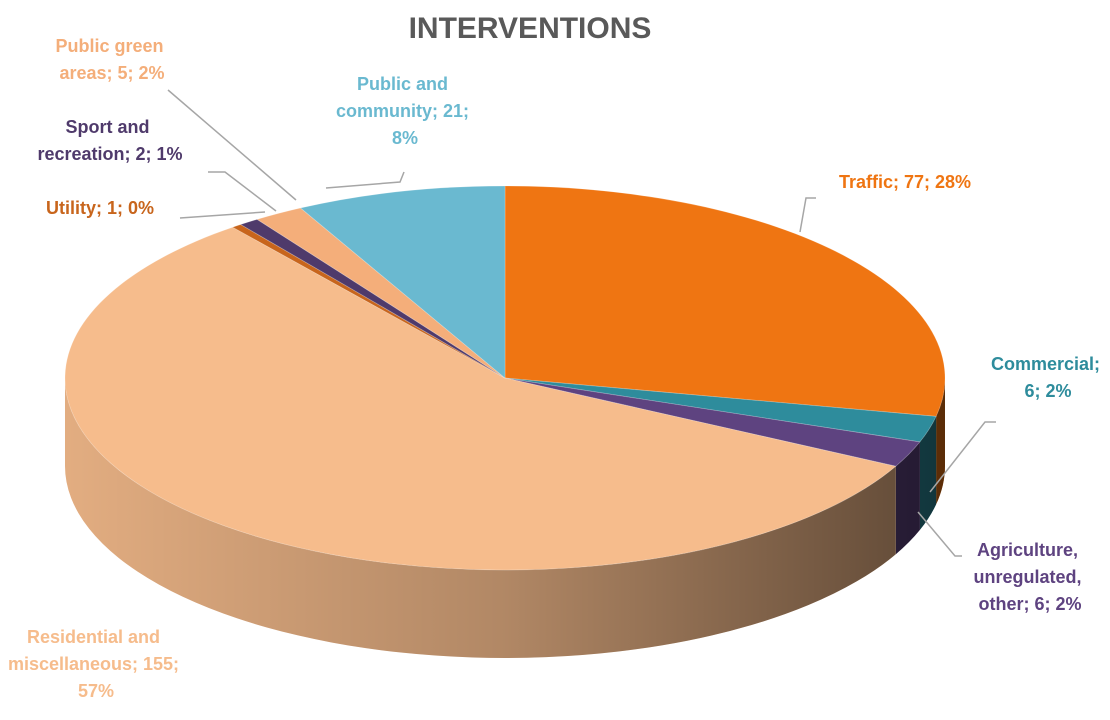 This screenshot has height=720, width=1110. Describe the element at coordinates (1047, 391) in the screenshot. I see `label-line: 6; 2%` at that location.